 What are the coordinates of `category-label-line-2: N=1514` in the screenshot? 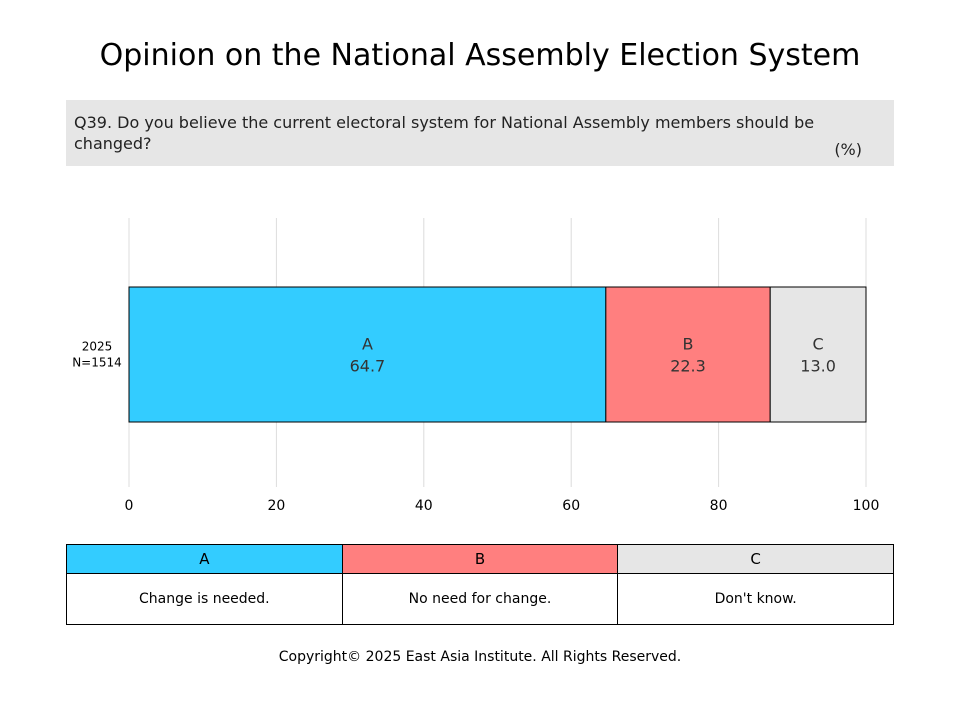 It's located at (97, 363).